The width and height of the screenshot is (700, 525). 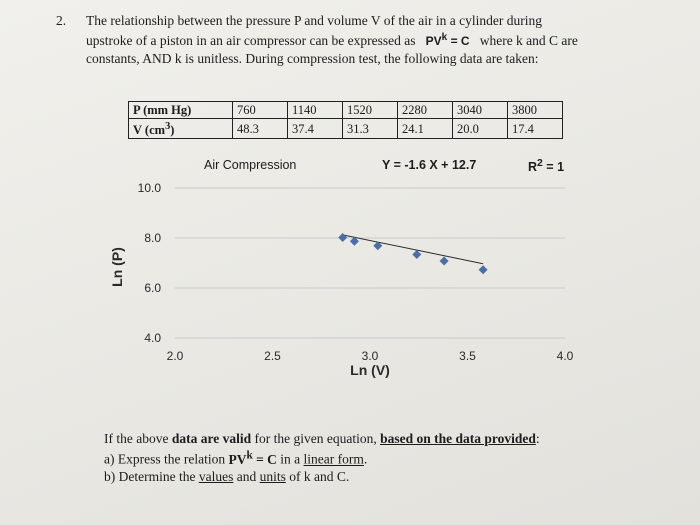 I want to click on x-tick-labels: 2.0 2.5 3.0 3.5 4.0, so click(x=370, y=356).